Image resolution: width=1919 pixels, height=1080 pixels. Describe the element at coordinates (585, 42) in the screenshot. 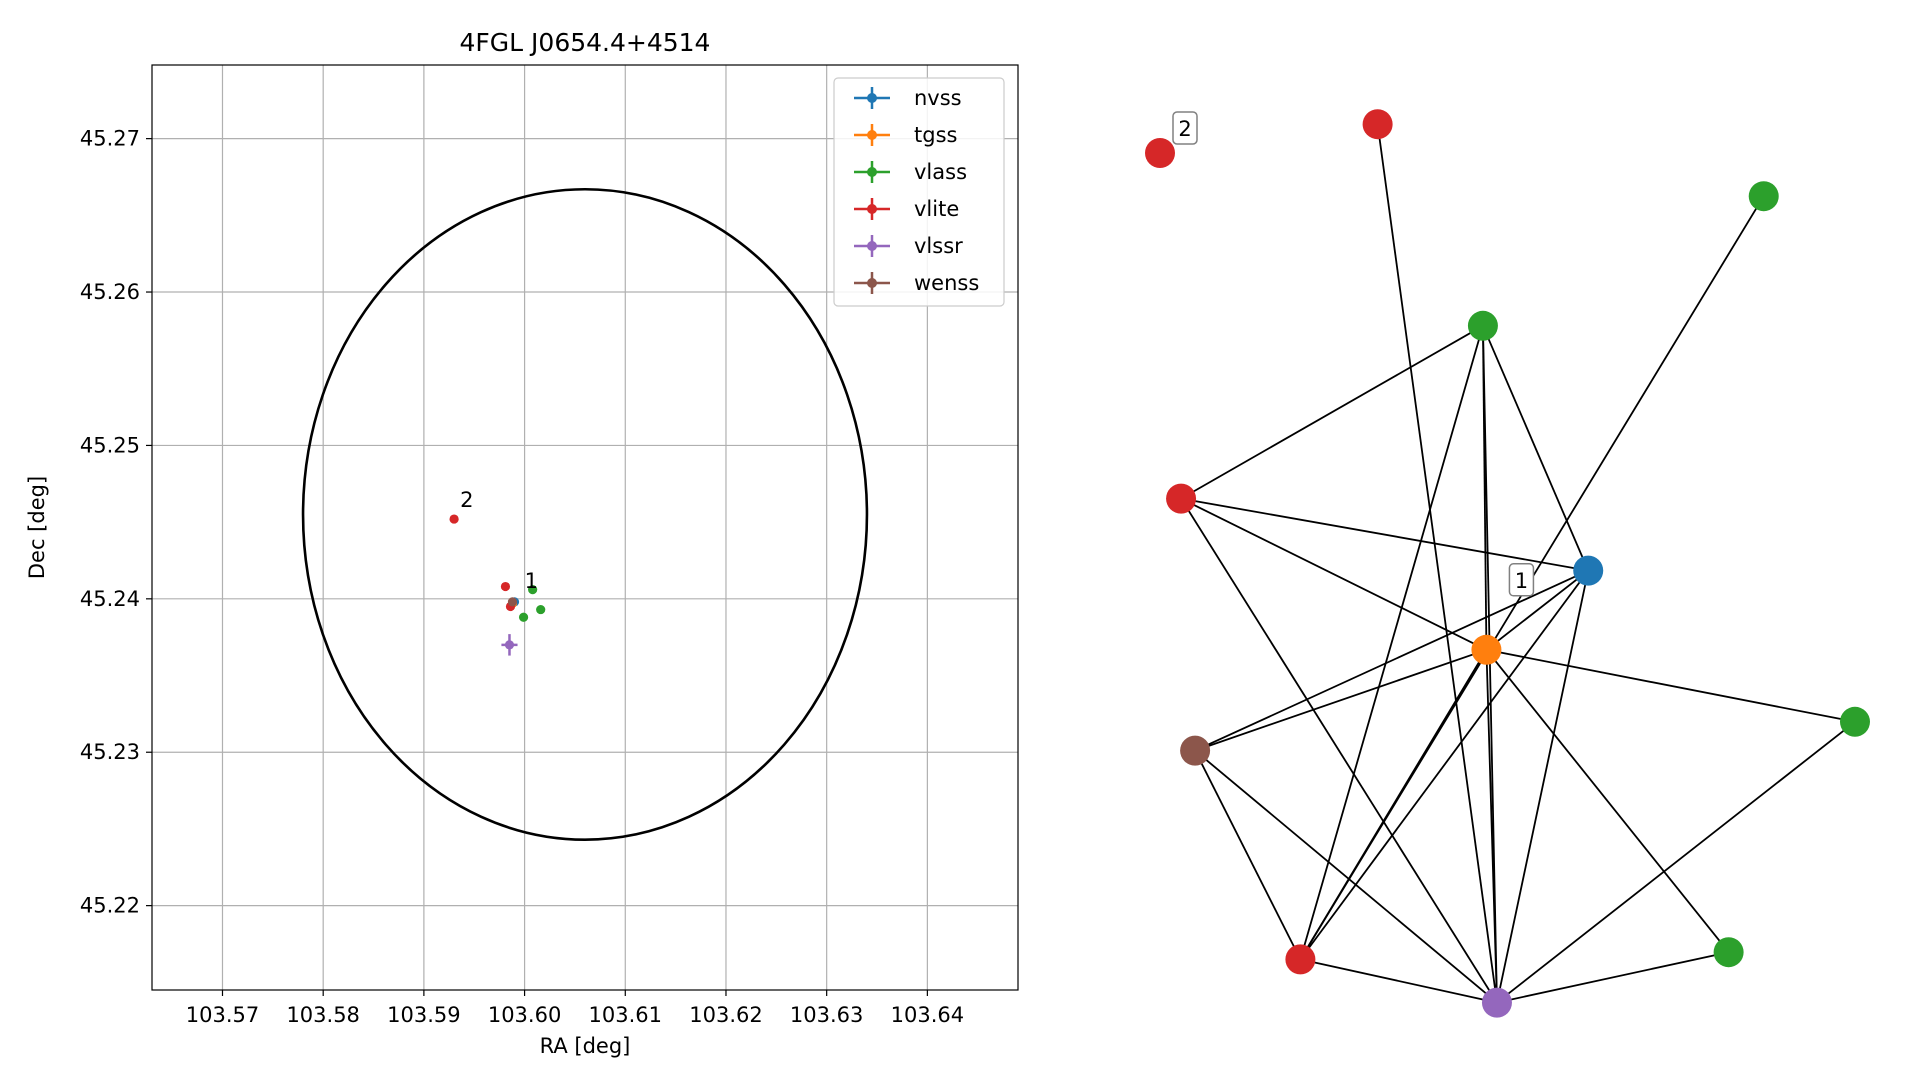

I see `chart-title: 4FGL J0654.4+4514` at that location.